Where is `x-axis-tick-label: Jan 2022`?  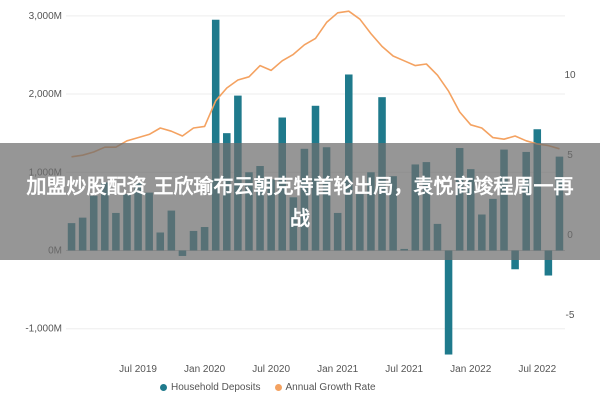
x-axis-tick-label: Jan 2022 is located at coordinates (471, 369).